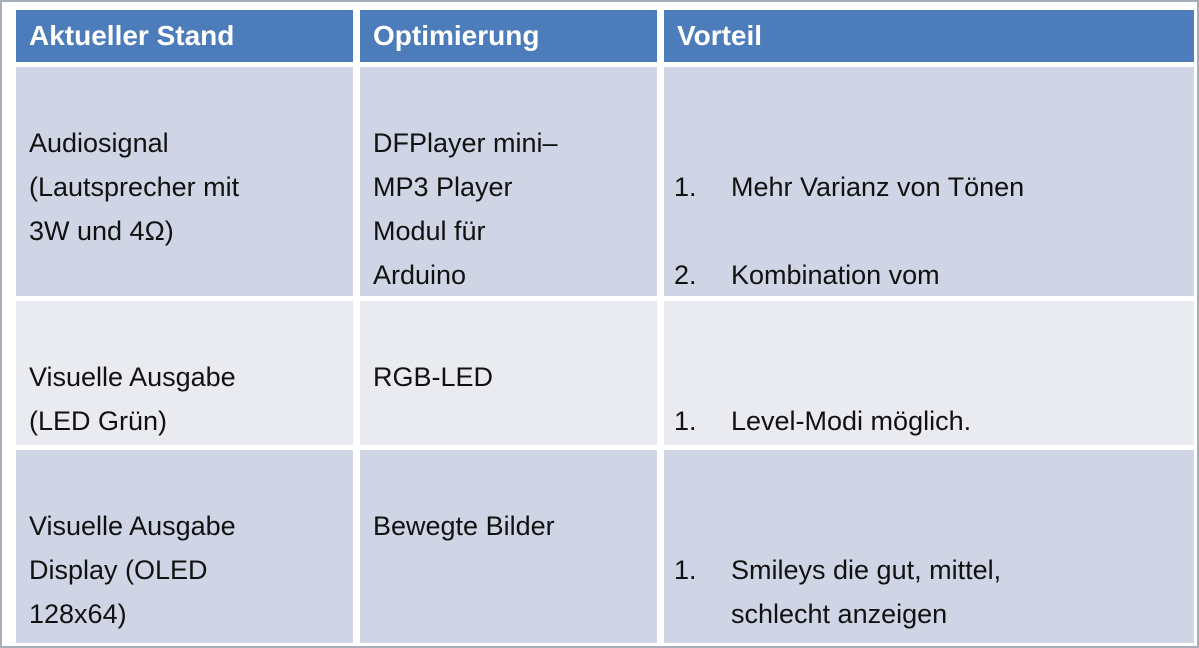 The height and width of the screenshot is (648, 1199). Describe the element at coordinates (456, 35) in the screenshot. I see `column-header-label: Optimierung` at that location.